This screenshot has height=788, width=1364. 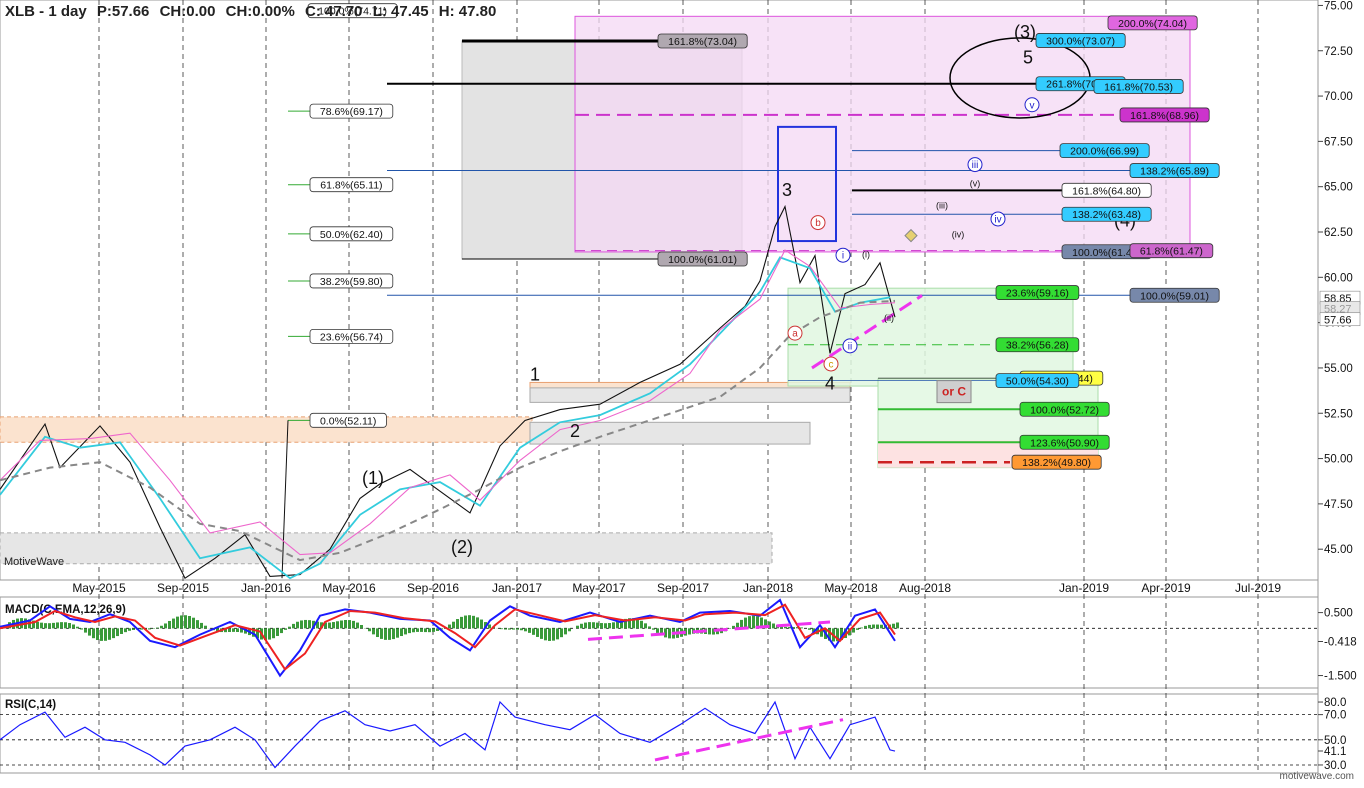 I want to click on sub-wave-marker: ii, so click(x=850, y=346).